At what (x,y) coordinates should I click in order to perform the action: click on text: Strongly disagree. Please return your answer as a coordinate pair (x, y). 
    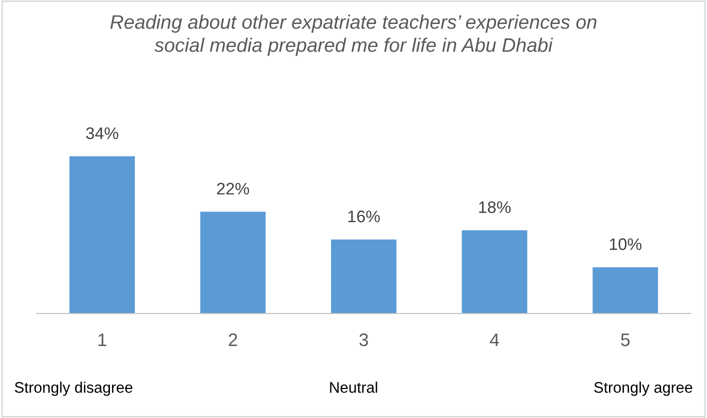
    Looking at the image, I should click on (73, 389).